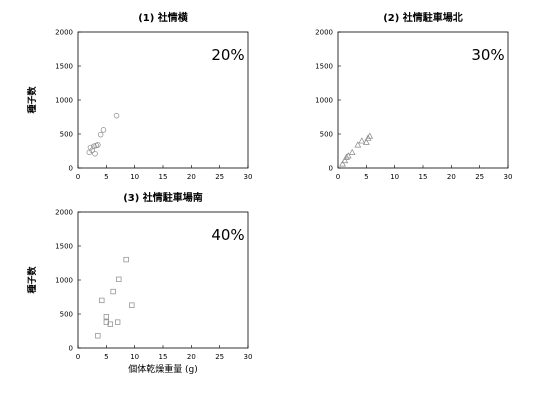  What do you see at coordinates (163, 369) in the screenshot?
I see `x-axis-label: 個体乾燥重量 (g)` at bounding box center [163, 369].